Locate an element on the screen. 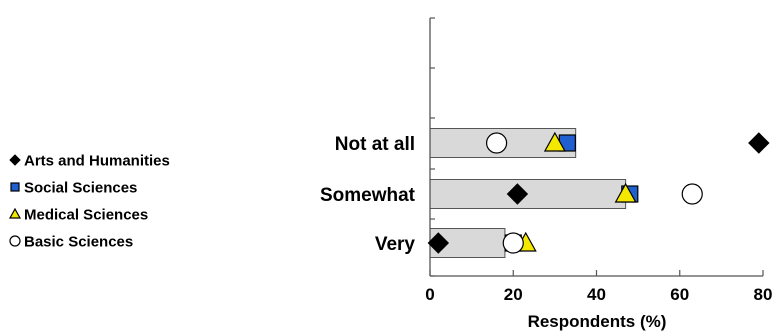 This screenshot has height=331, width=778. point-arts-and-humanities-somewhat is located at coordinates (517, 194).